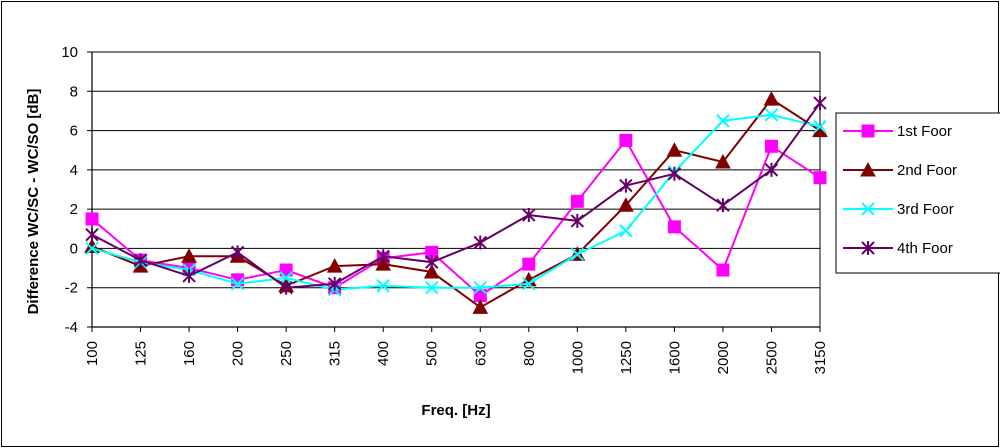 Image resolution: width=1000 pixels, height=448 pixels. I want to click on x-tick-label: 1000, so click(577, 357).